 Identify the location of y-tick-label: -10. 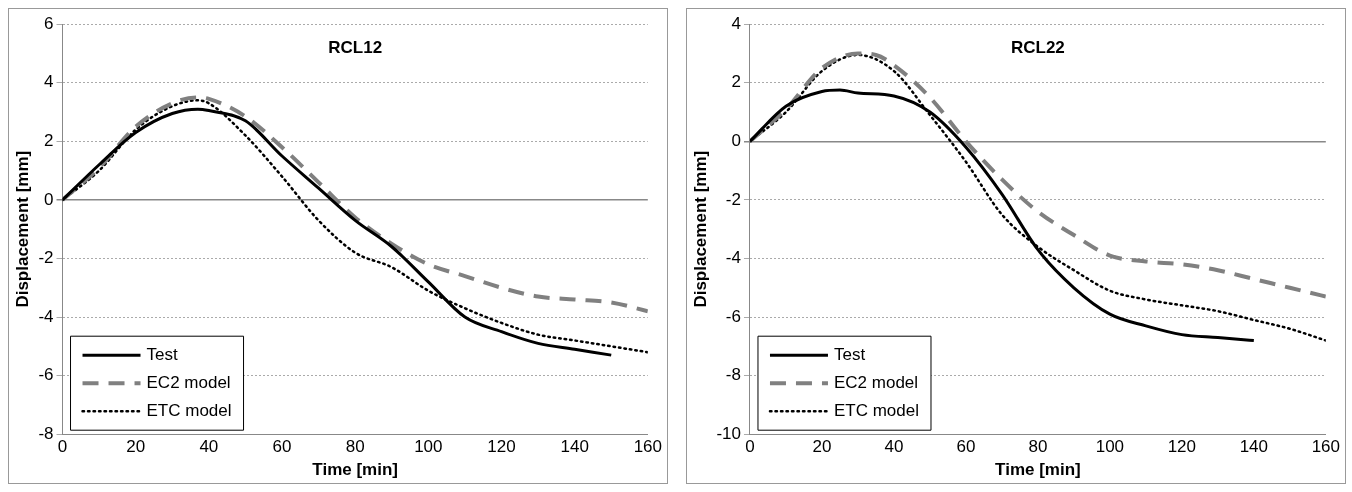
(728, 433).